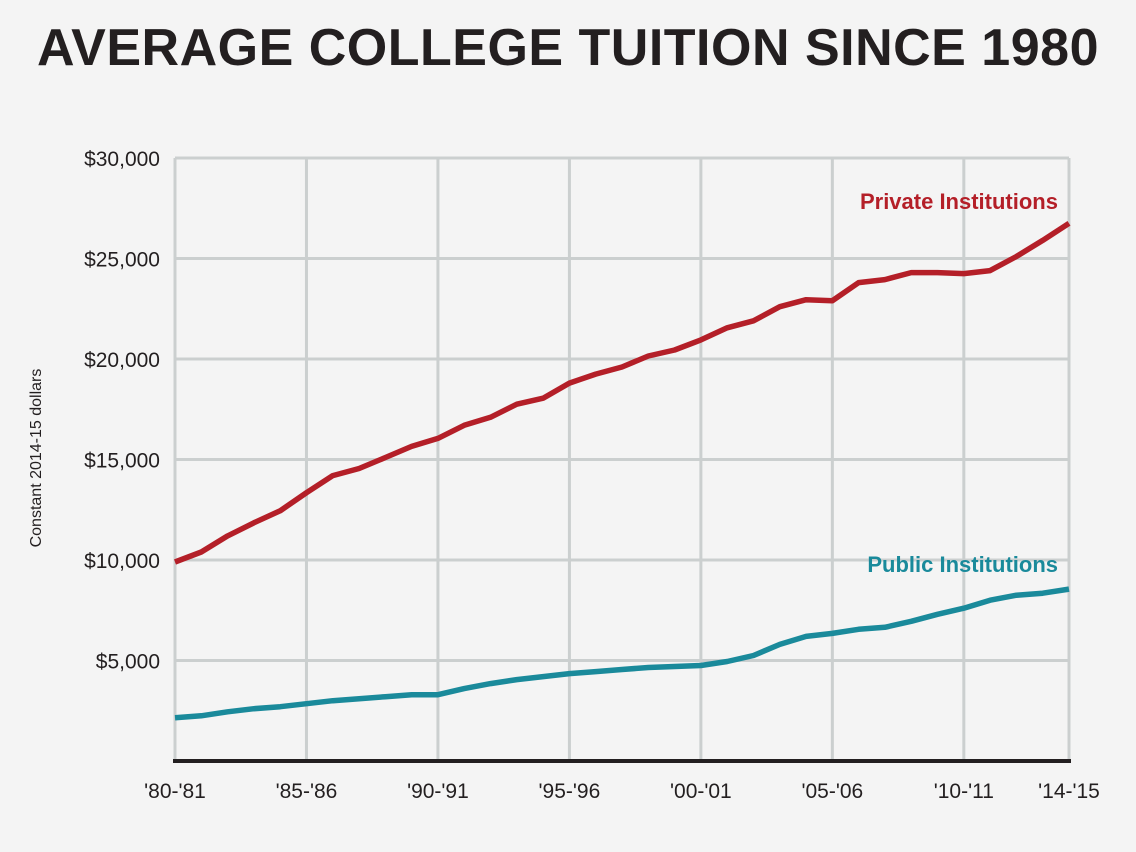 The image size is (1136, 852). What do you see at coordinates (570, 791) in the screenshot?
I see `x-tick-label: '95-'96` at bounding box center [570, 791].